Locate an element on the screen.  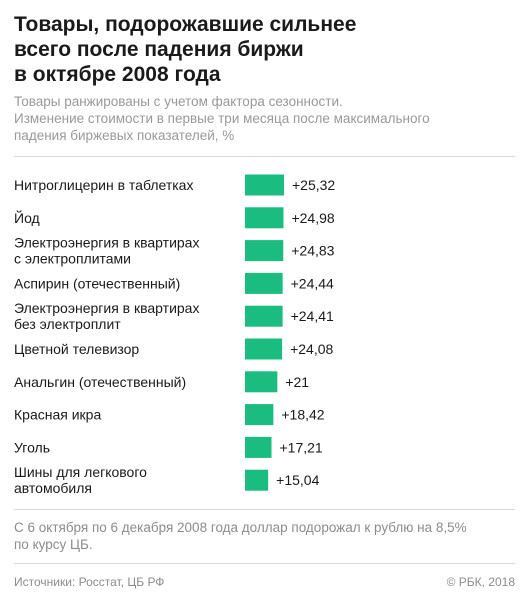
value-label: +15,04 is located at coordinates (297, 480).